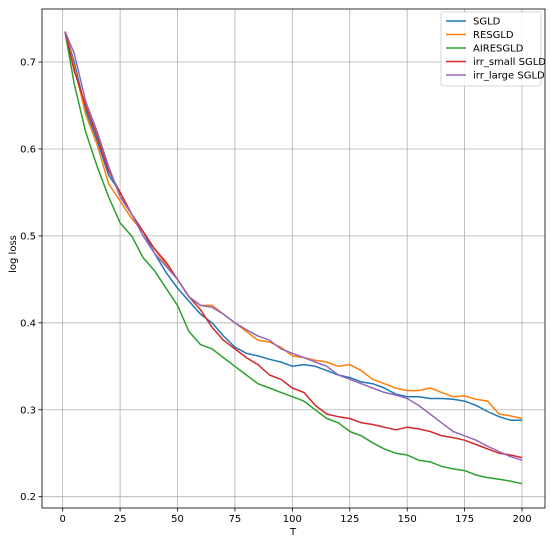 The image size is (550, 541). What do you see at coordinates (464, 519) in the screenshot?
I see `x-tick-label: 175` at bounding box center [464, 519].